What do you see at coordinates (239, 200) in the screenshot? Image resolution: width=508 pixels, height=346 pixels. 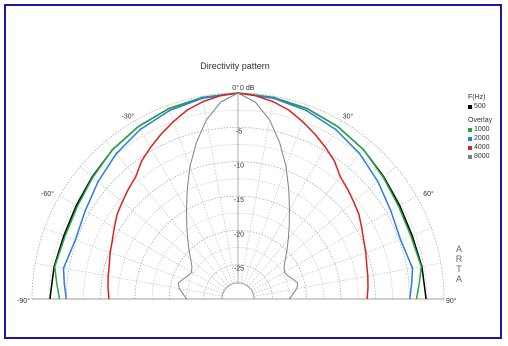 I see `radial-tick-label: -15` at bounding box center [239, 200].